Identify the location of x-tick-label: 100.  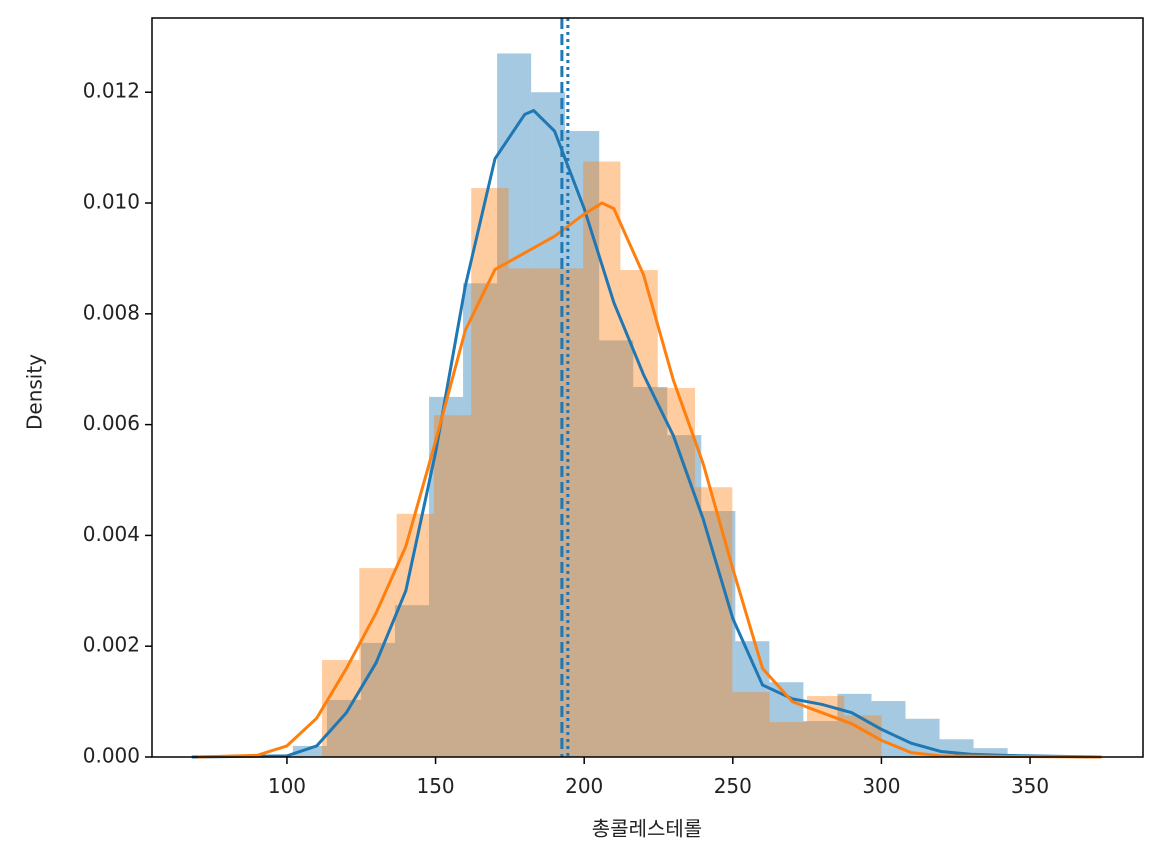
(287, 786).